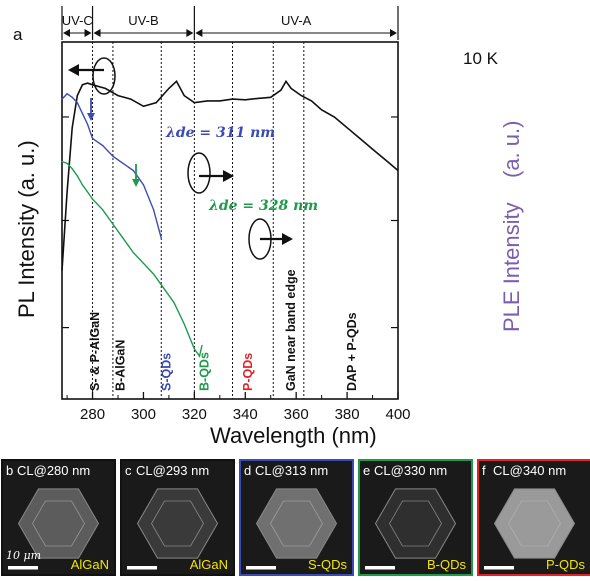 Image resolution: width=590 pixels, height=581 pixels. What do you see at coordinates (73, 70) in the screenshot?
I see `pl-arrow-head` at bounding box center [73, 70].